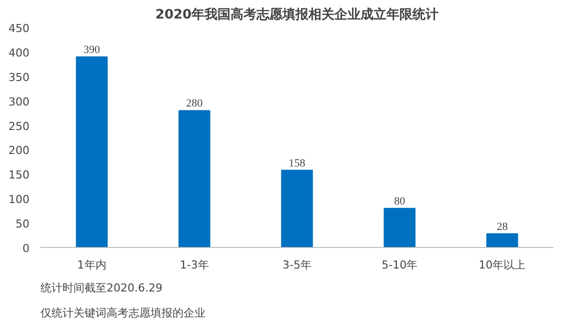 The width and height of the screenshot is (575, 326). Describe the element at coordinates (400, 265) in the screenshot. I see `x-tick-label: 5-10年` at that location.